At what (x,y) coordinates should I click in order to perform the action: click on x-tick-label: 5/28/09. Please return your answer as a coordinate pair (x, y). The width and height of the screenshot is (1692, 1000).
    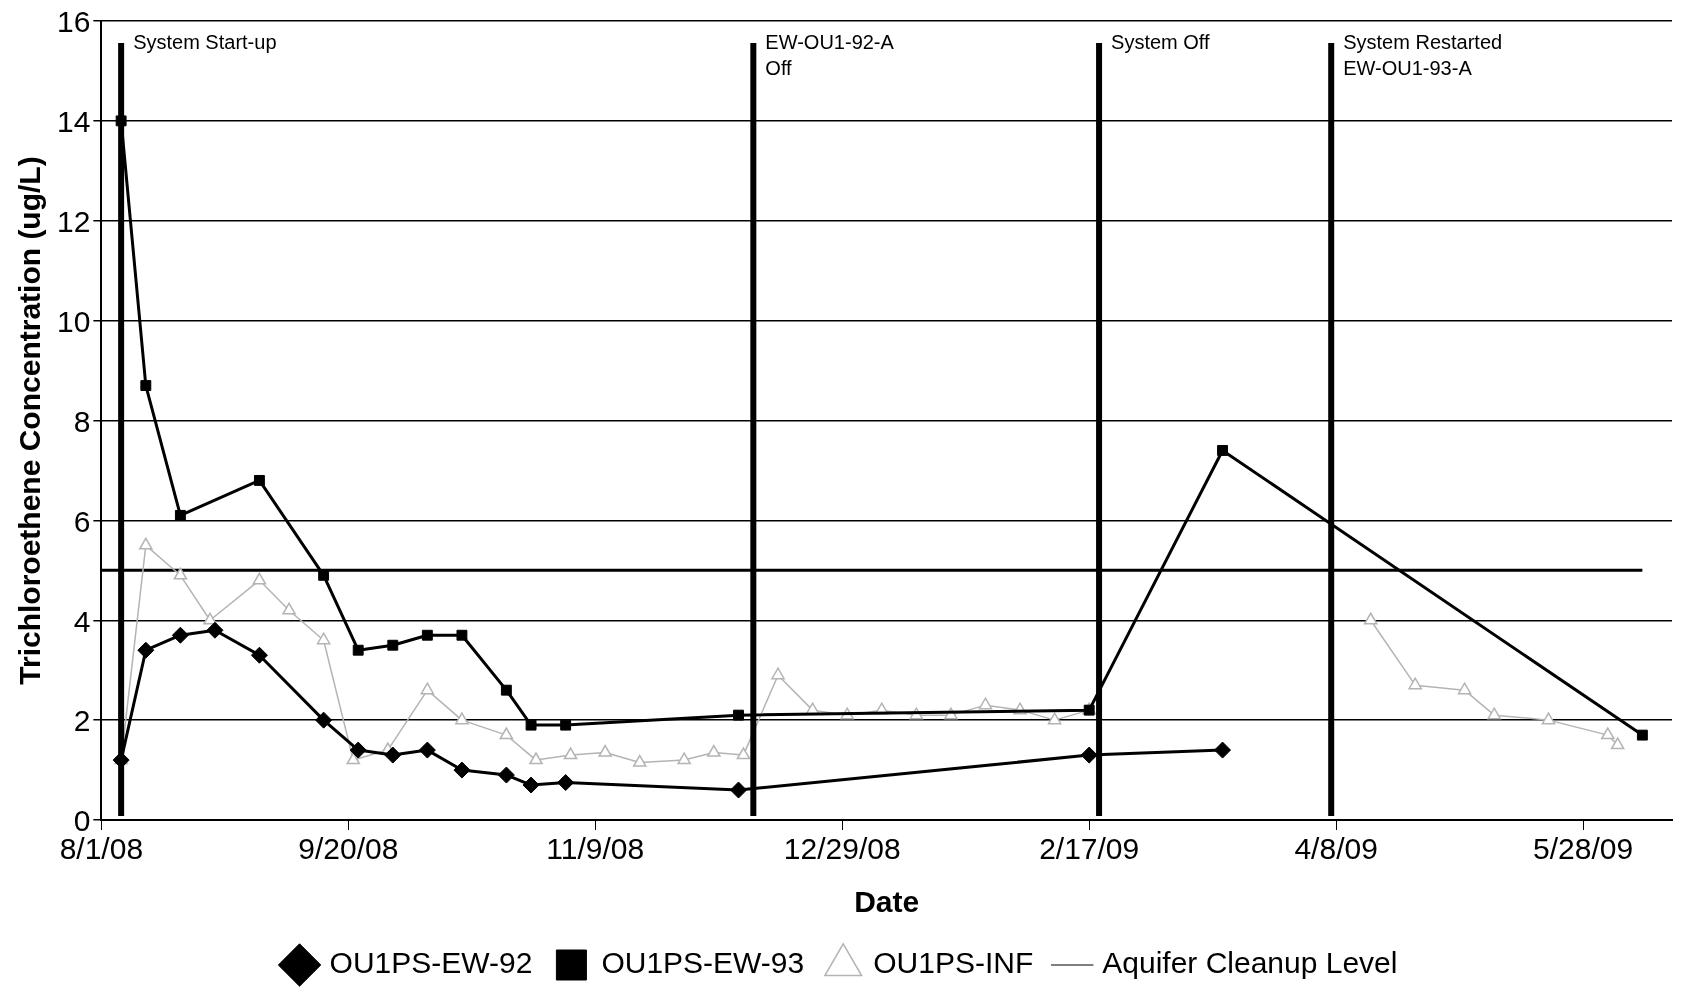
    Looking at the image, I should click on (1583, 849).